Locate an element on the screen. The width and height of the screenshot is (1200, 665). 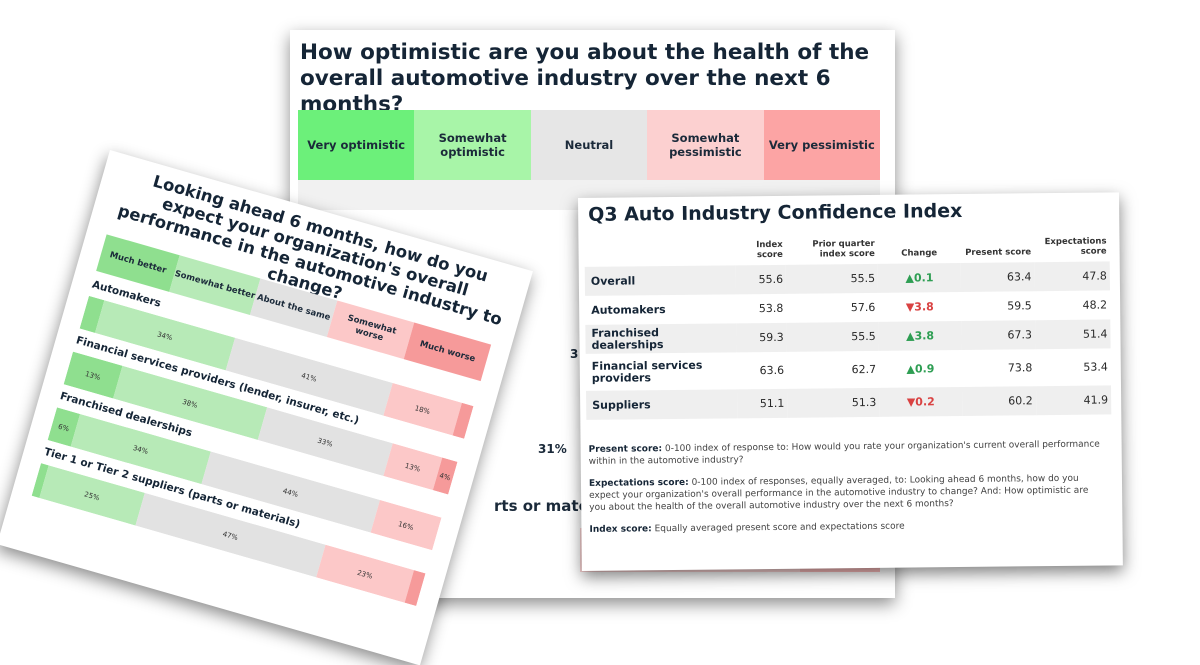
present-score: 59.5 is located at coordinates (1019, 306).